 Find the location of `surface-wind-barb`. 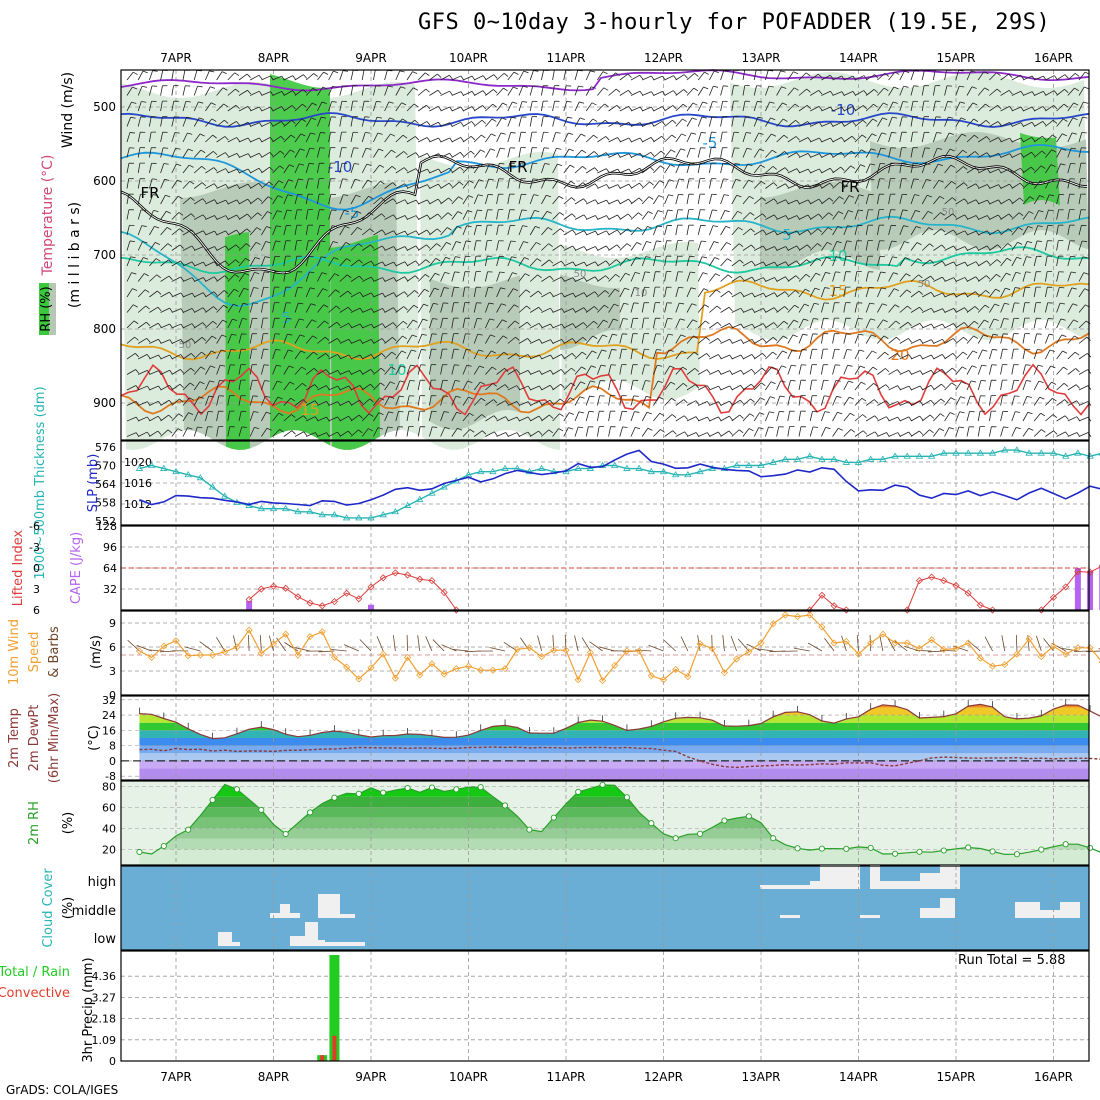

surface-wind-barb is located at coordinates (829, 645).